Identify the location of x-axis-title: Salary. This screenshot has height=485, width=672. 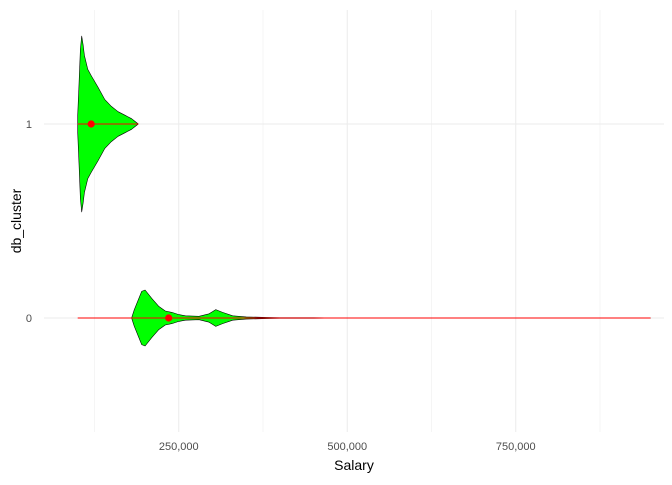
(354, 465).